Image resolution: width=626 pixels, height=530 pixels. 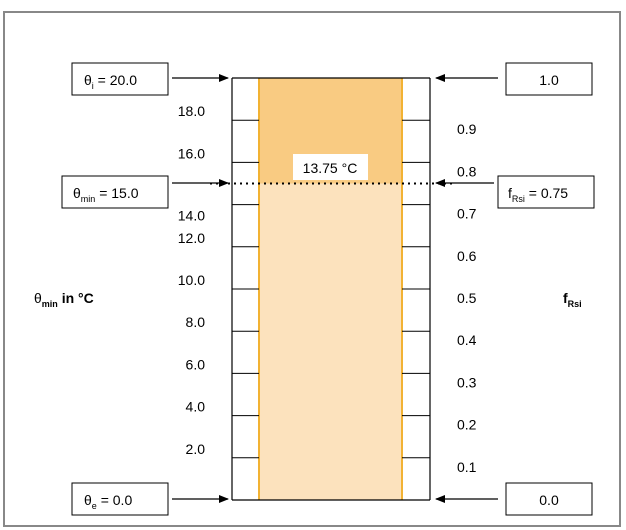 I want to click on left-axis-label: θmin in °C, so click(x=64, y=299).